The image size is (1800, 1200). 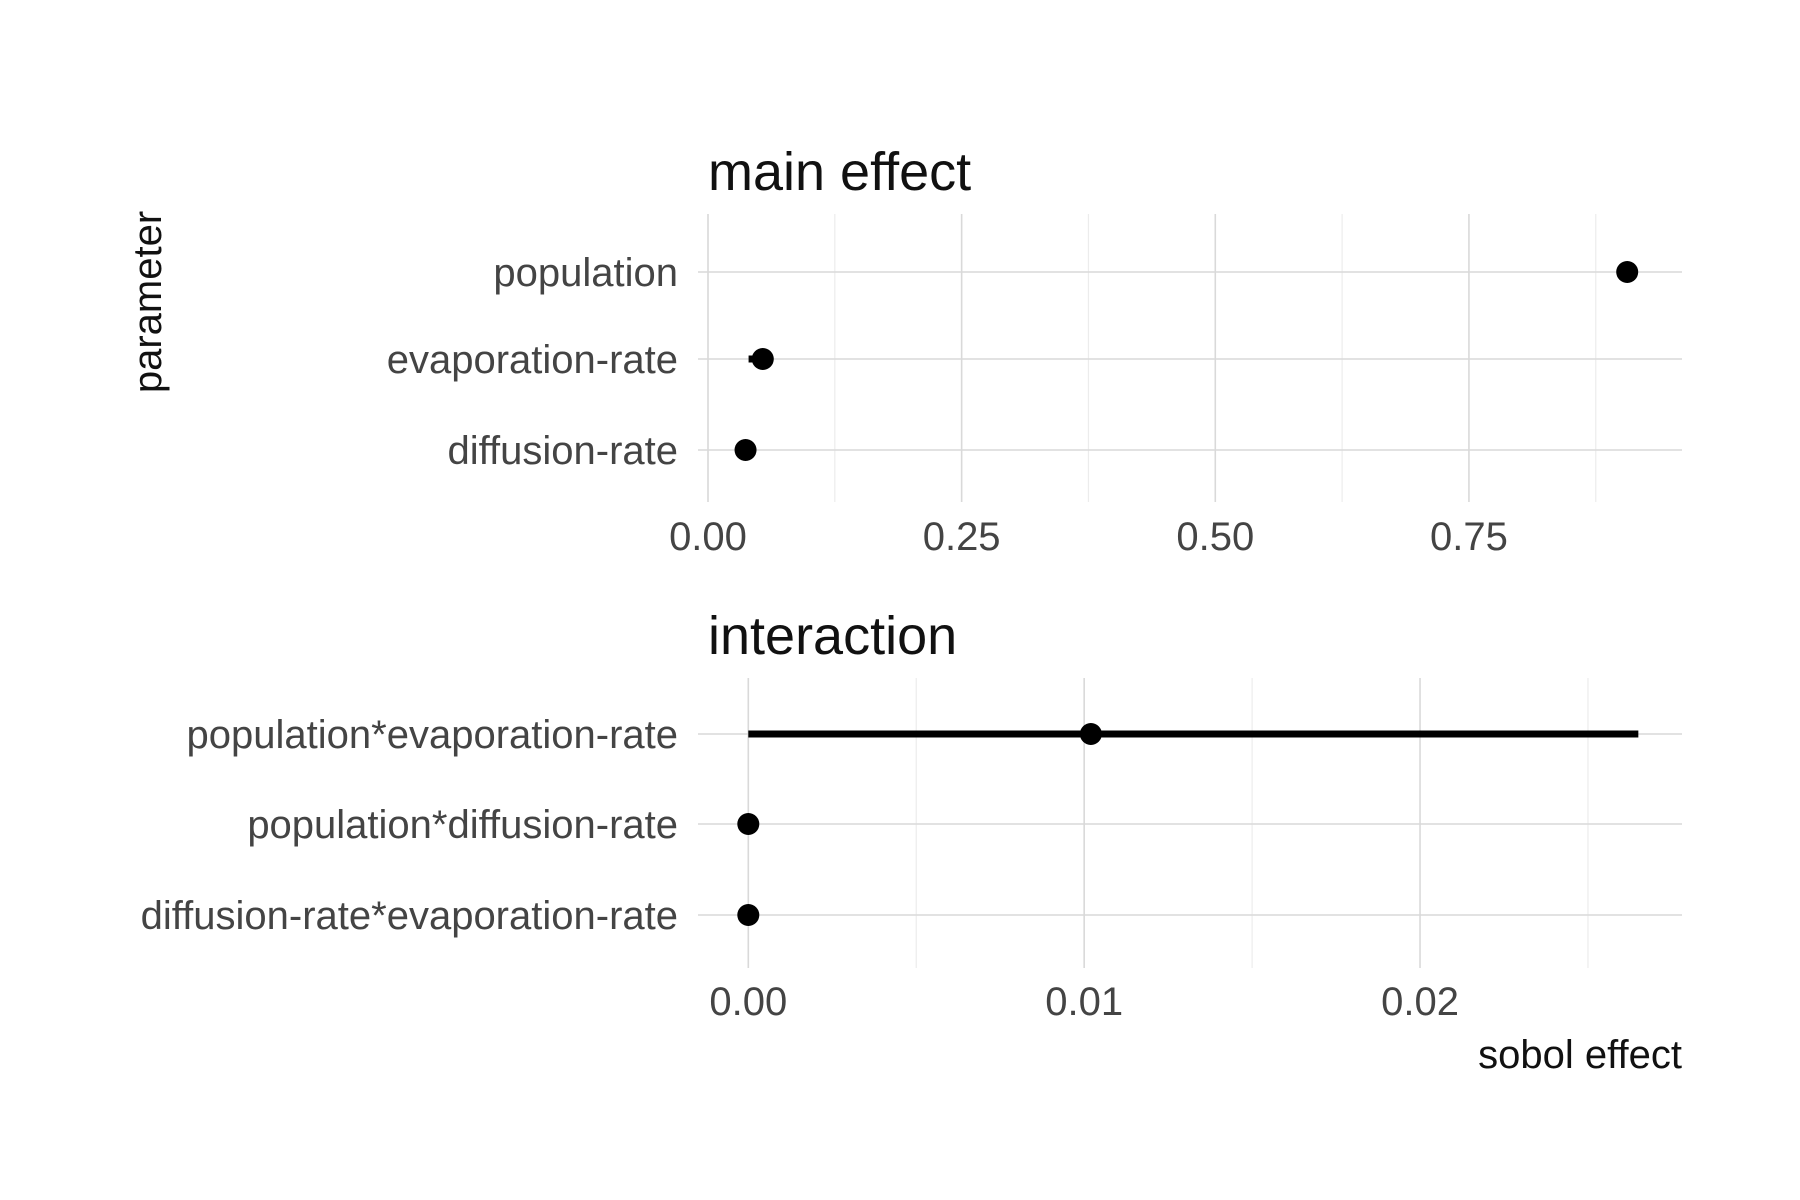 I want to click on category-label: population*evaporation-rate, so click(x=432, y=735).